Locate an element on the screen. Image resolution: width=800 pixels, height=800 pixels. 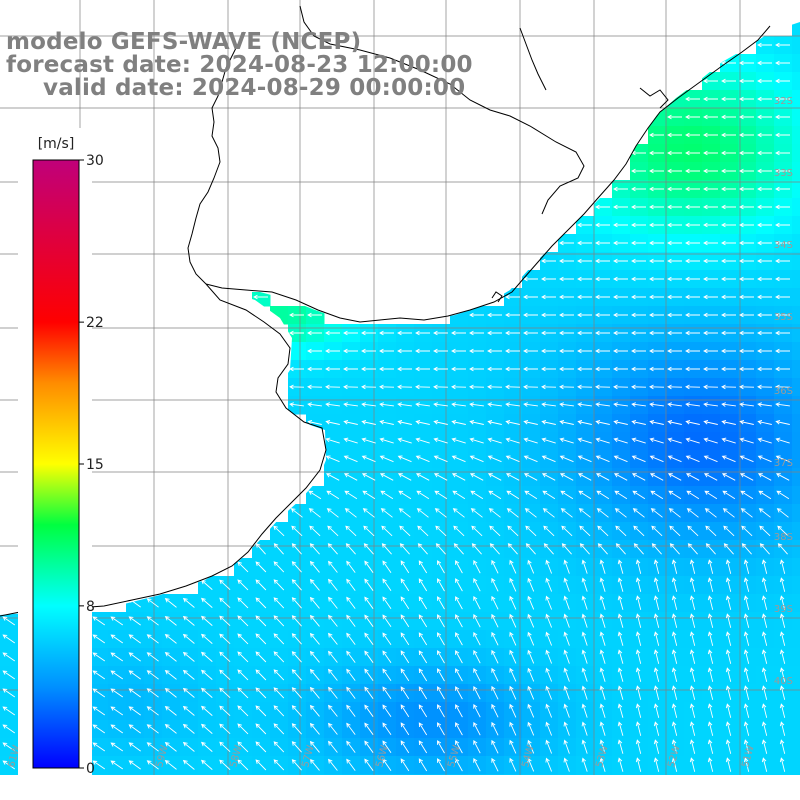
latitude-label: 33S is located at coordinates (783, 173).